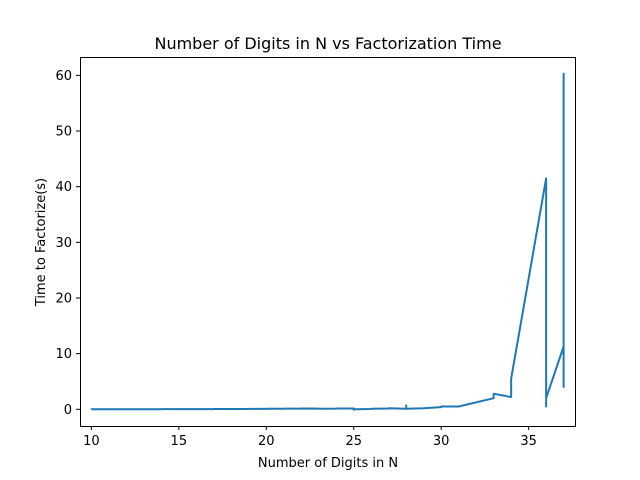  I want to click on x-axis-label: Number of Digits in N, so click(328, 463).